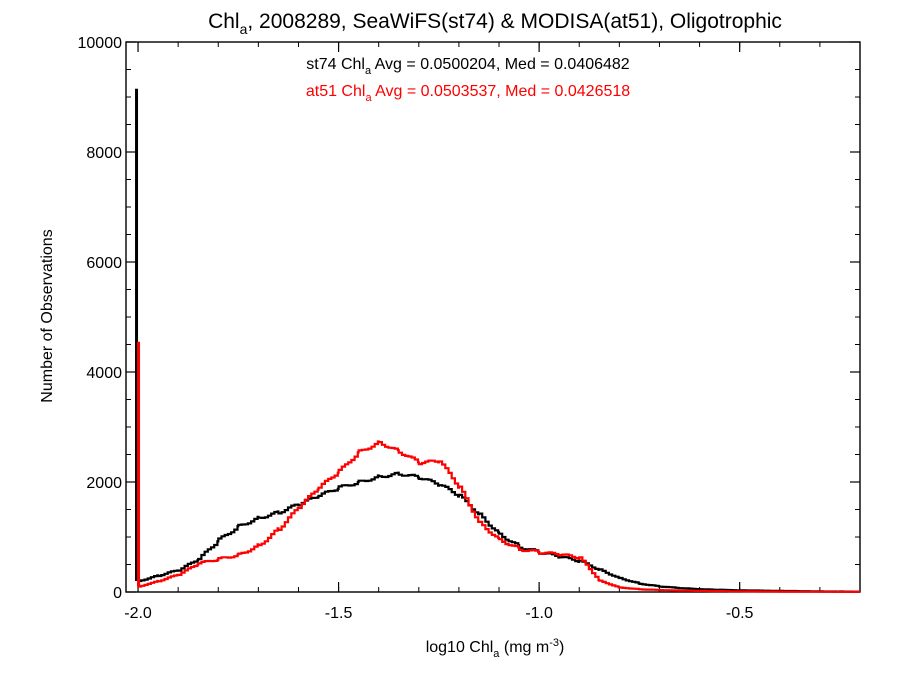 This screenshot has height=675, width=900. I want to click on y-tick-label: 2000, so click(104, 483).